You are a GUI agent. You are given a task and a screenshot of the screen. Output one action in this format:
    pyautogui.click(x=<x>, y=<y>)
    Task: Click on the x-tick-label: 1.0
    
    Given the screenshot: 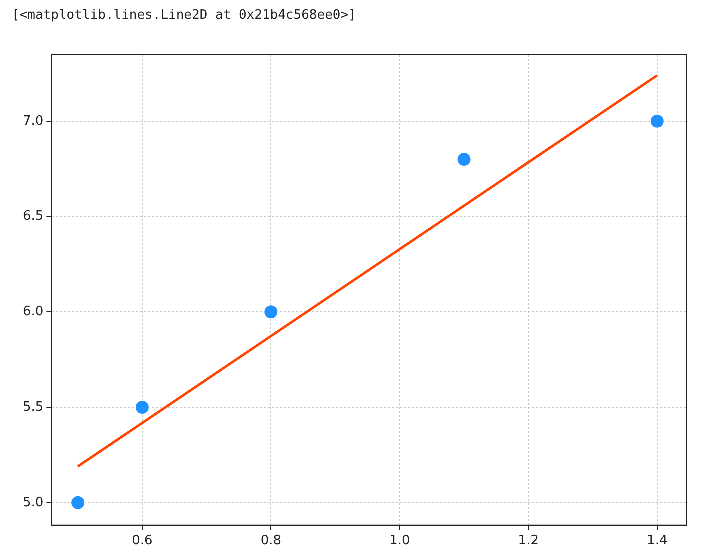 What is the action you would take?
    pyautogui.click(x=400, y=541)
    